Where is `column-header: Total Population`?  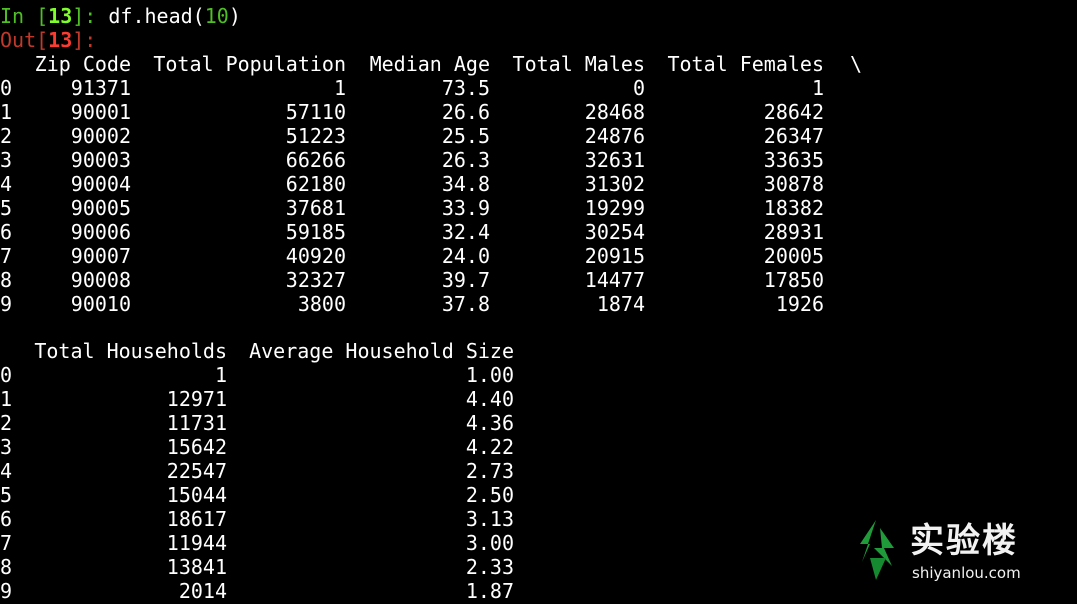
column-header: Total Population is located at coordinates (249, 64).